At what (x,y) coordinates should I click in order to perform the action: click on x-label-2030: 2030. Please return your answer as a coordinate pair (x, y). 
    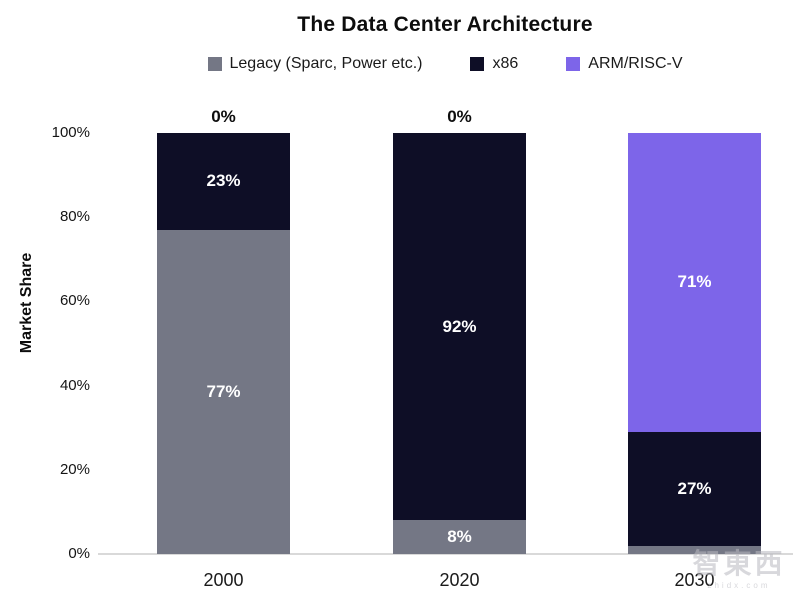
    Looking at the image, I should click on (694, 580).